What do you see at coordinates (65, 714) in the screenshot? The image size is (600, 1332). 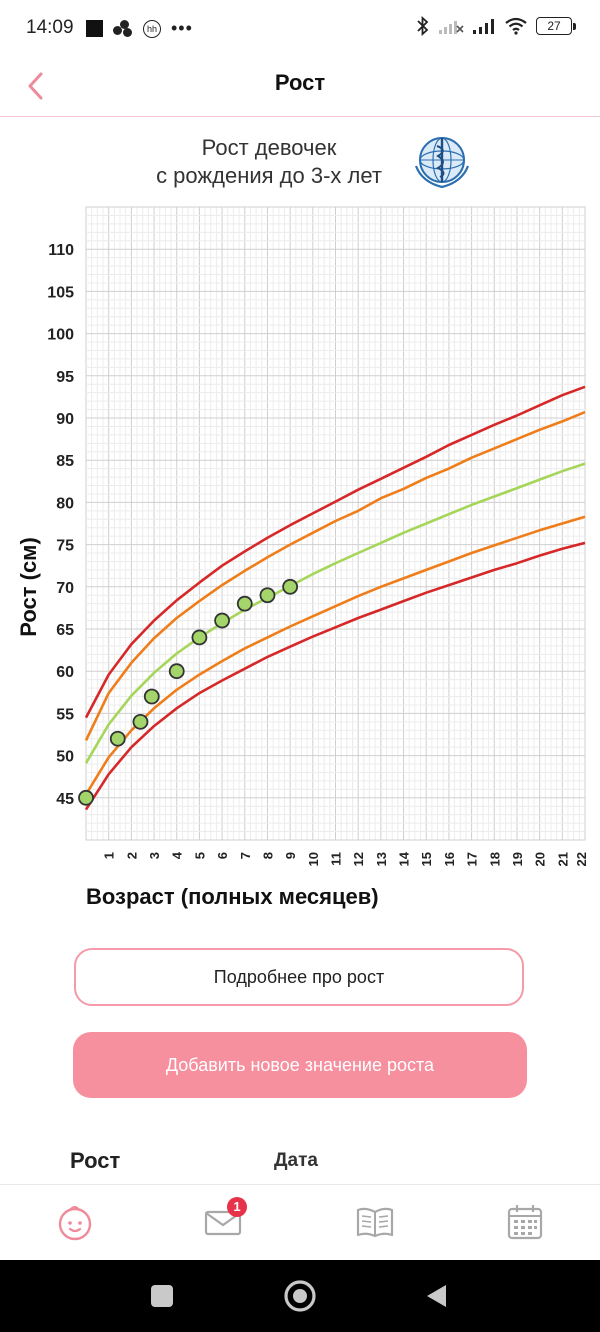 I see `y-tick-label: 55` at bounding box center [65, 714].